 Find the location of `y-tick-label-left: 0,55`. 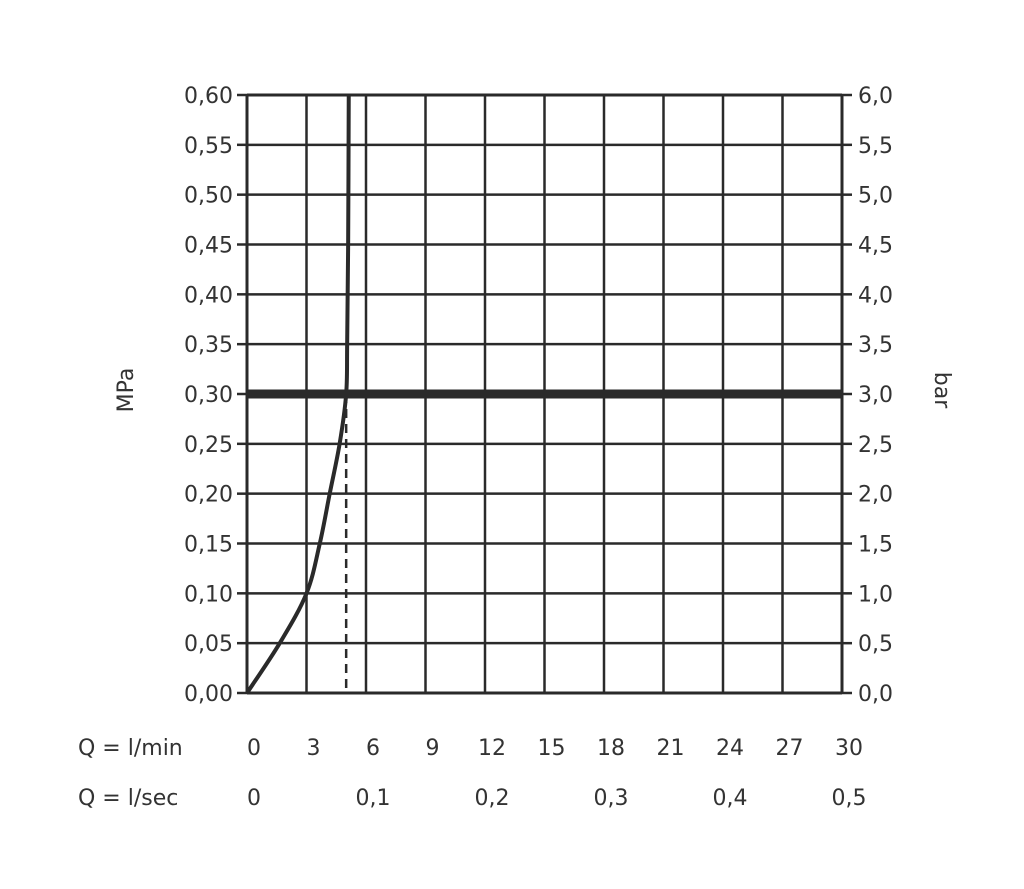

y-tick-label-left: 0,55 is located at coordinates (208, 146).